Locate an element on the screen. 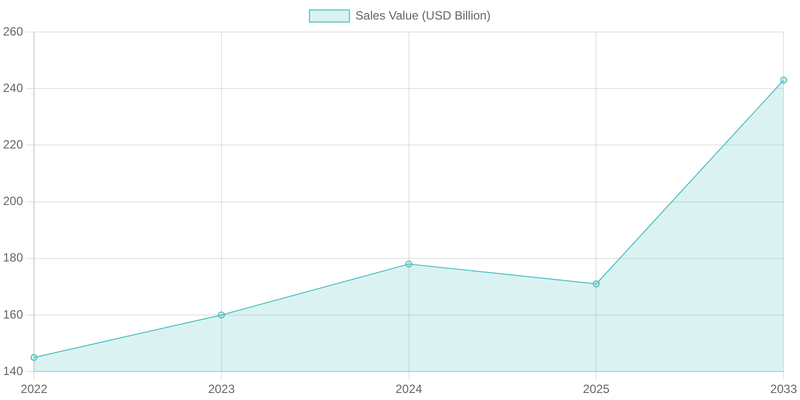 Image resolution: width=800 pixels, height=400 pixels. x-tick-label: 2023 is located at coordinates (222, 389).